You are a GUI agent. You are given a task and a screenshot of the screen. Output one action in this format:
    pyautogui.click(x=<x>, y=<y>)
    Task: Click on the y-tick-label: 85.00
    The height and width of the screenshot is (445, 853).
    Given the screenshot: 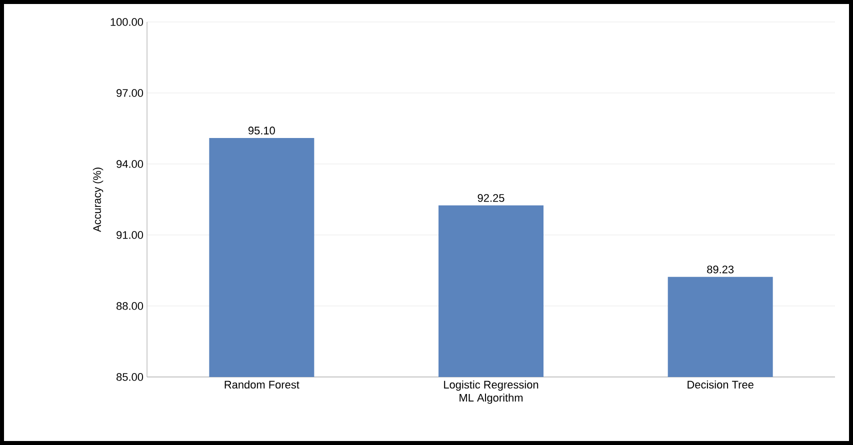 What is the action you would take?
    pyautogui.click(x=130, y=377)
    